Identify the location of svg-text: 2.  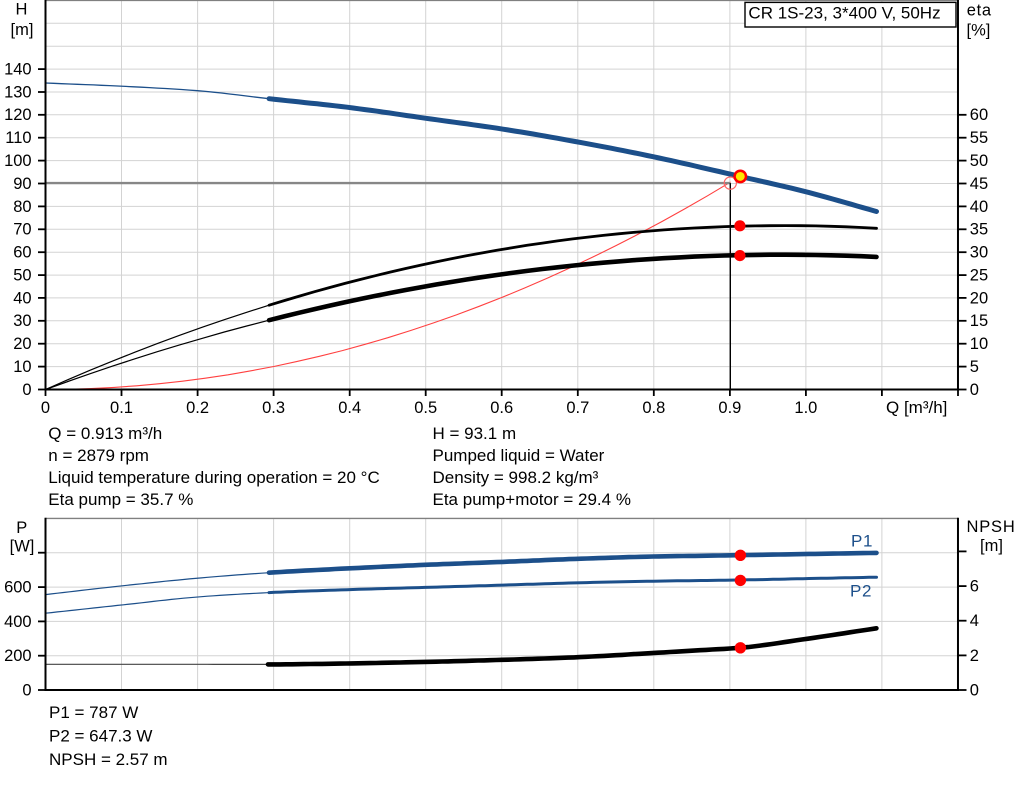
(974, 656).